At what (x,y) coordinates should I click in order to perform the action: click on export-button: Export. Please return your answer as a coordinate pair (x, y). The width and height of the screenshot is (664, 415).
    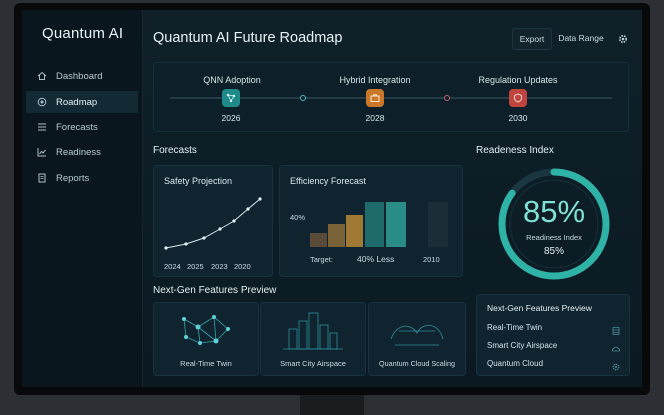
    Looking at the image, I should click on (532, 39).